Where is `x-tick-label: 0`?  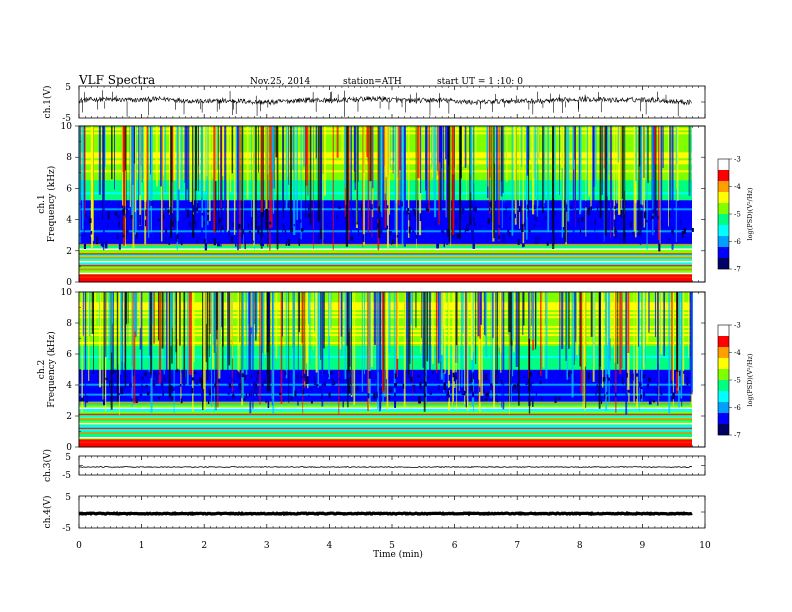 x-tick-label: 0 is located at coordinates (79, 546).